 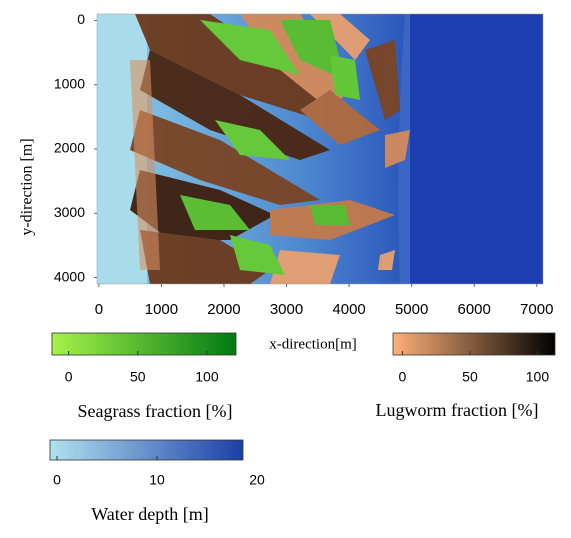 I want to click on colorbar-label: Water depth [m], so click(x=150, y=514).